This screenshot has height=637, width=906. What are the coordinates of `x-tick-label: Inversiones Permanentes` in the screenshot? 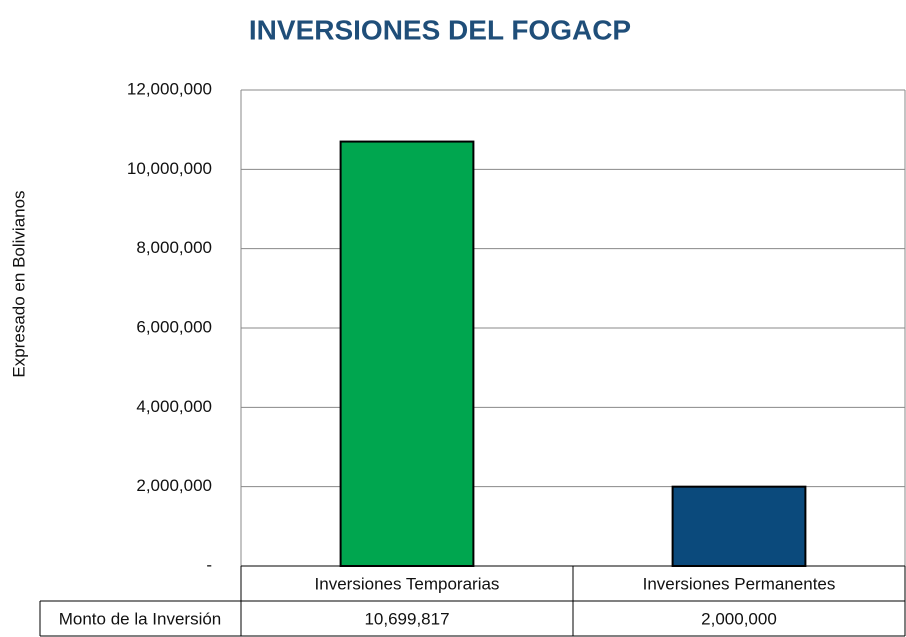 It's located at (739, 583).